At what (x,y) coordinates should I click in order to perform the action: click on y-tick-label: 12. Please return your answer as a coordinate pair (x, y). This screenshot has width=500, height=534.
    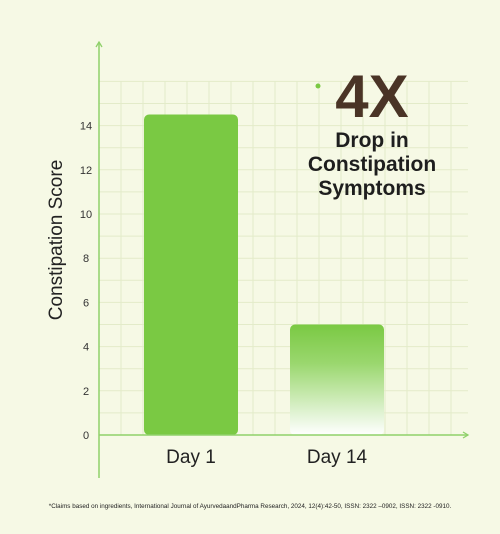
    Looking at the image, I should click on (86, 171).